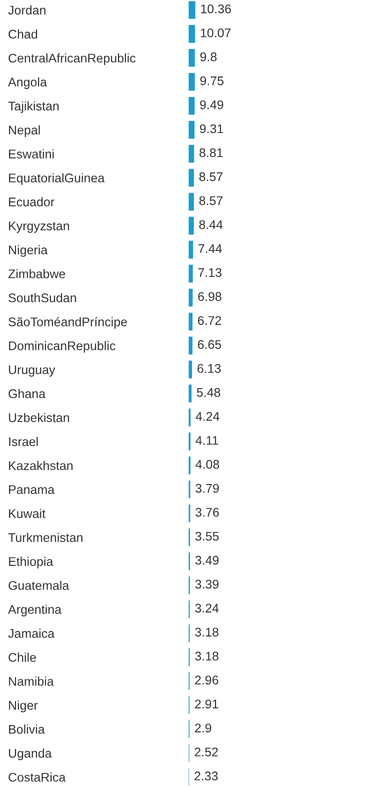 Image resolution: width=367 pixels, height=787 pixels. Describe the element at coordinates (210, 272) in the screenshot. I see `data-label: 7.13` at that location.